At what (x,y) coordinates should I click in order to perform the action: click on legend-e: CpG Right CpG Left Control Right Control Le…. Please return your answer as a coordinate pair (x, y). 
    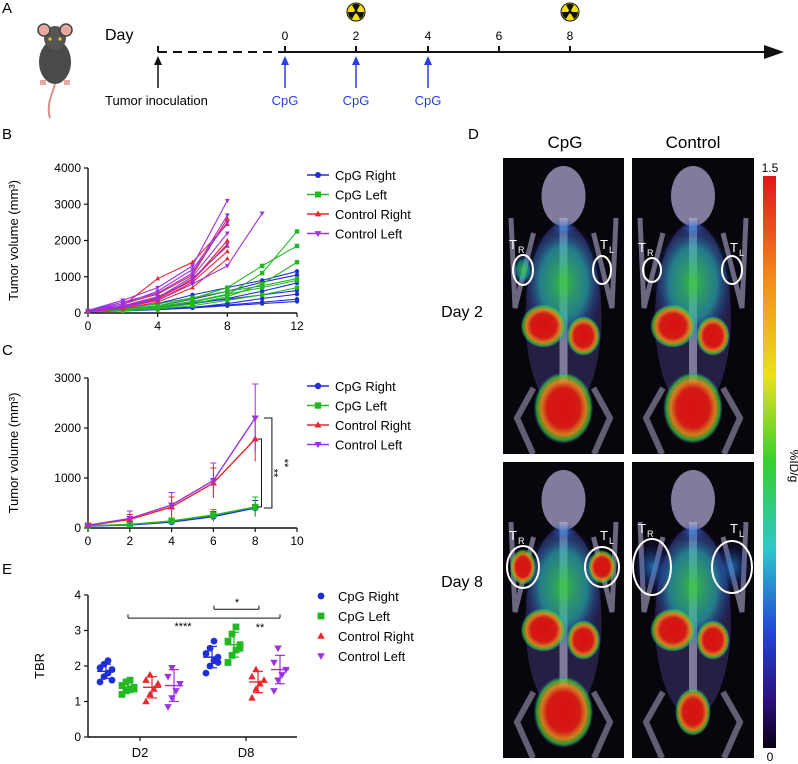
    Looking at the image, I should click on (365, 626).